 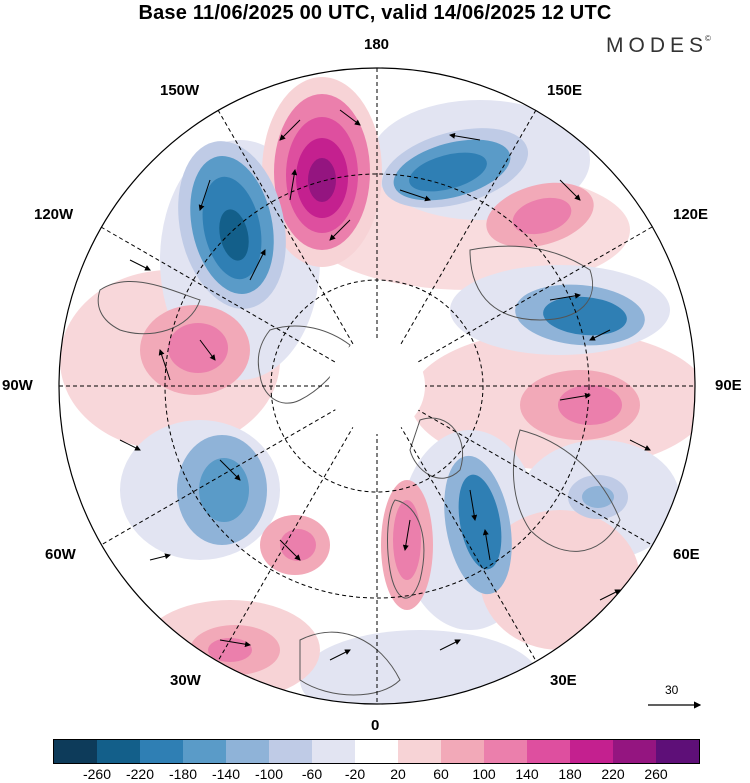 What do you see at coordinates (398, 774) in the screenshot?
I see `colorbar-tick-label: 20` at bounding box center [398, 774].